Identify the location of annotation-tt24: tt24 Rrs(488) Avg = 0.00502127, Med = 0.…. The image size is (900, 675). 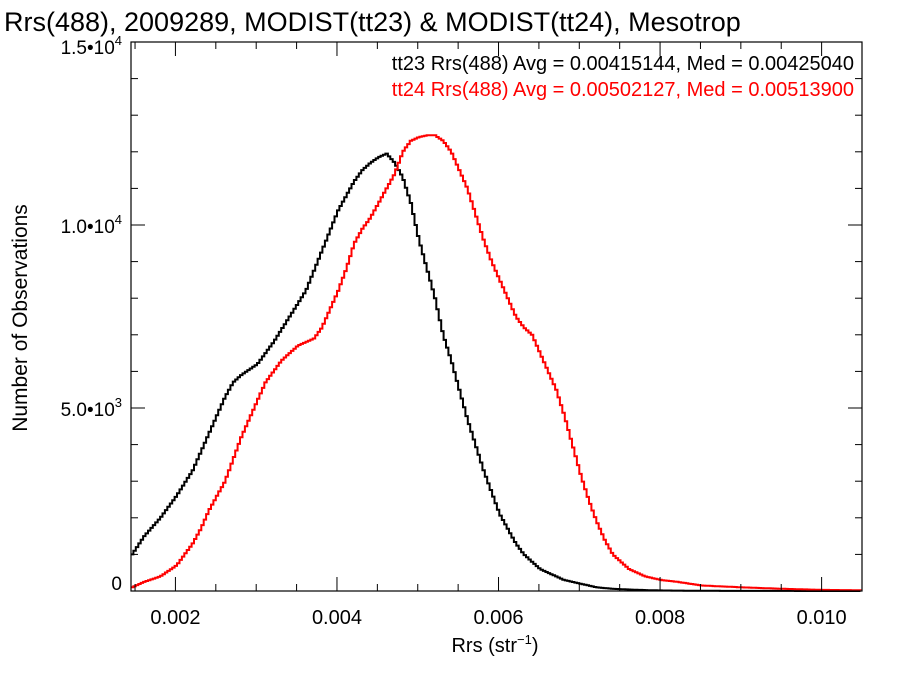
(623, 90).